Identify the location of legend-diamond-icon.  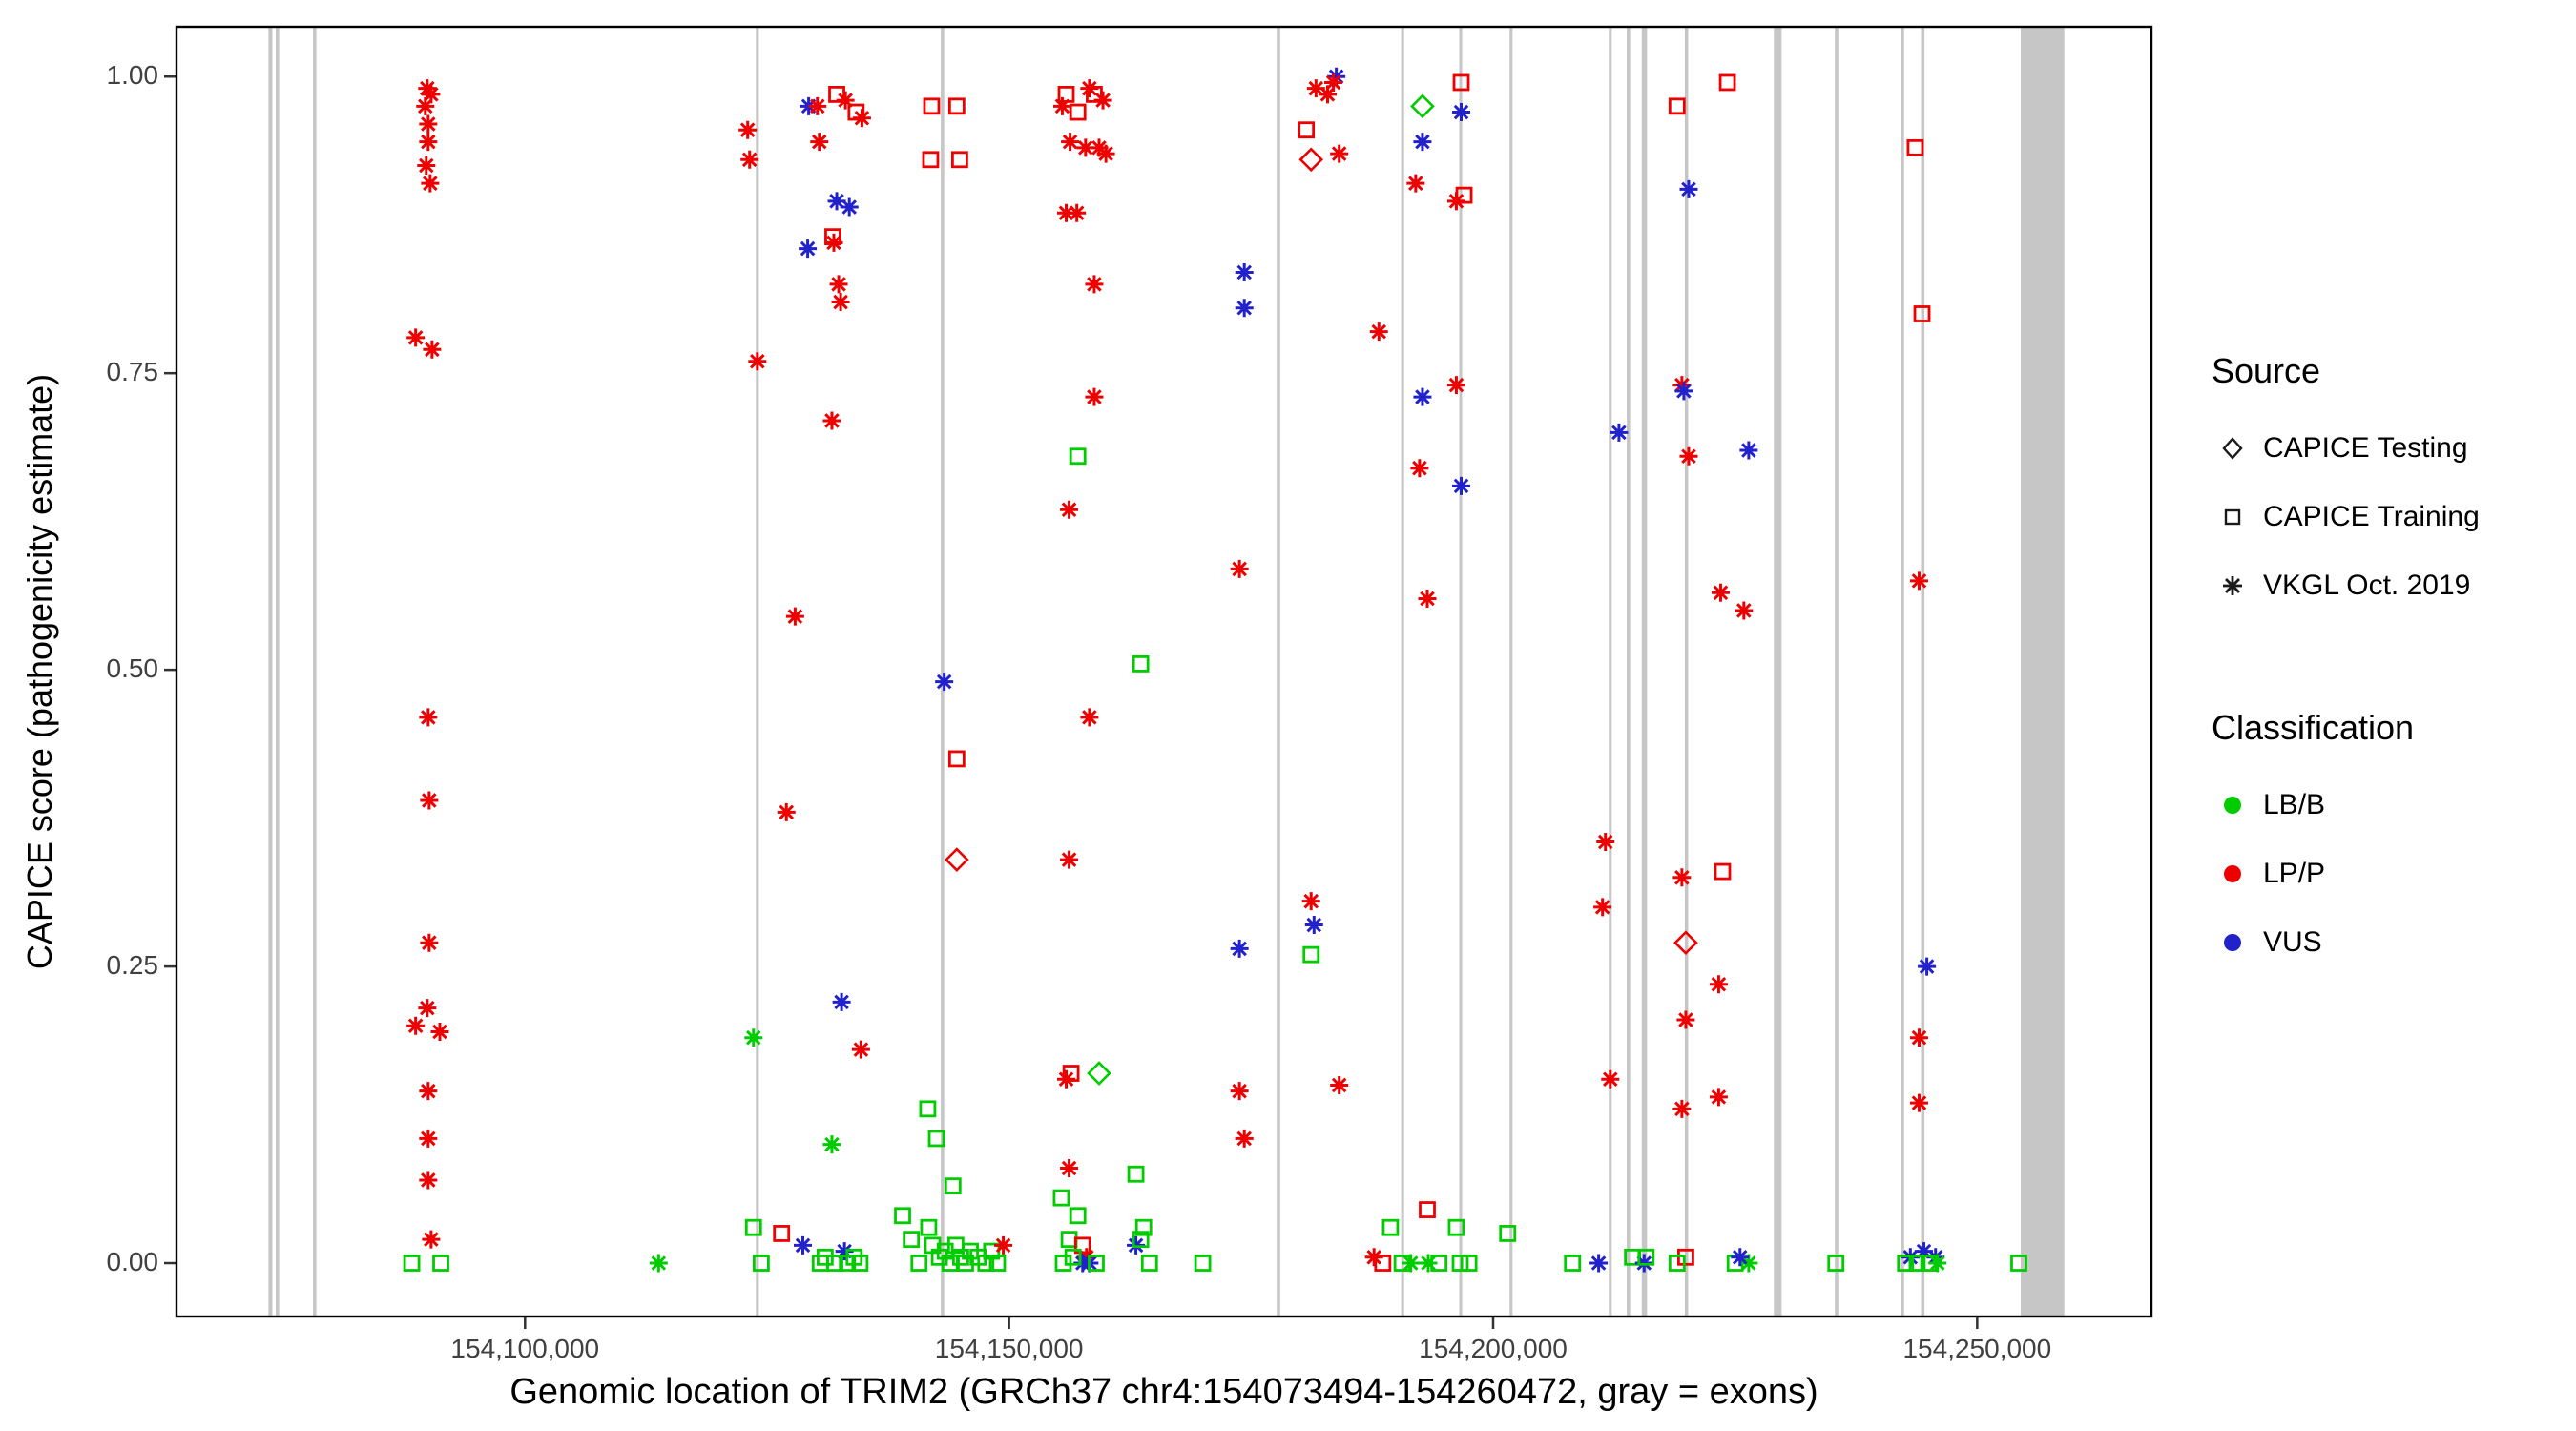
(2232, 448).